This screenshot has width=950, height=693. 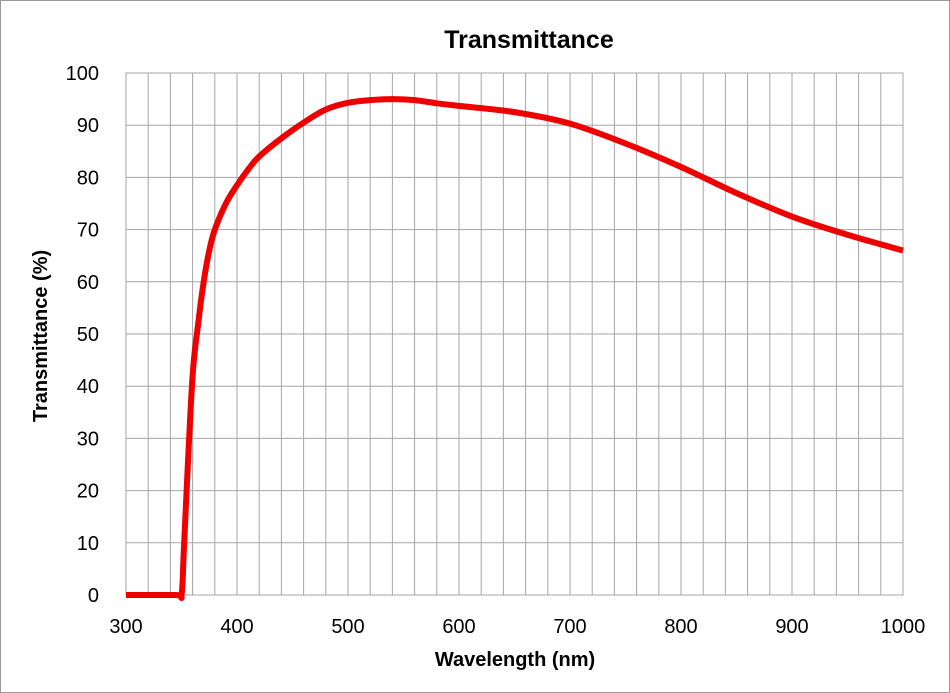 What do you see at coordinates (88, 544) in the screenshot?
I see `y-tick-label: 10` at bounding box center [88, 544].